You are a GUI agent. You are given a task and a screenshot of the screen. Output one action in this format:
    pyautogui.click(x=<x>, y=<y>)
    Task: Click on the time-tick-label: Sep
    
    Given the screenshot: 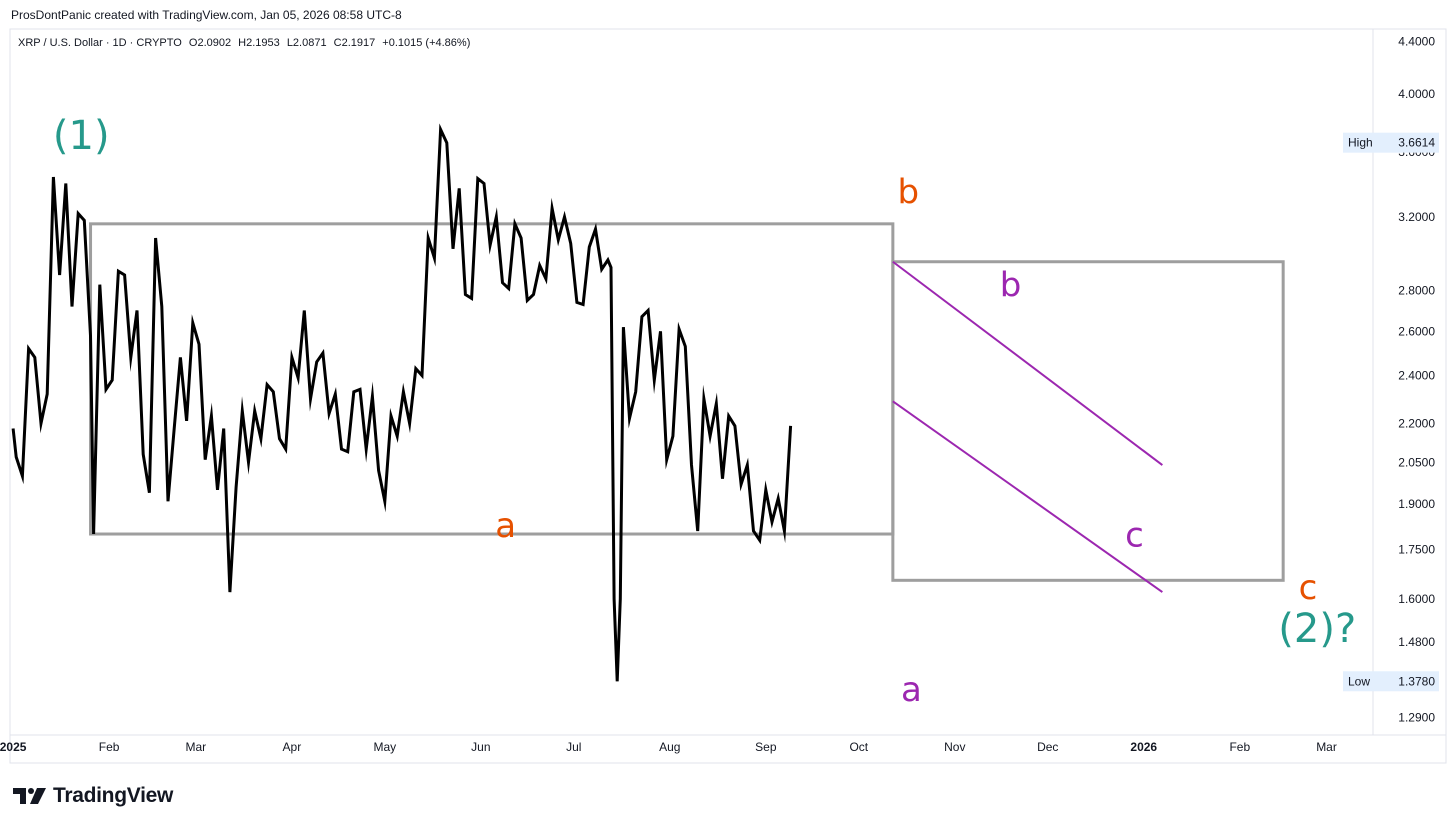 What is the action you would take?
    pyautogui.click(x=766, y=747)
    